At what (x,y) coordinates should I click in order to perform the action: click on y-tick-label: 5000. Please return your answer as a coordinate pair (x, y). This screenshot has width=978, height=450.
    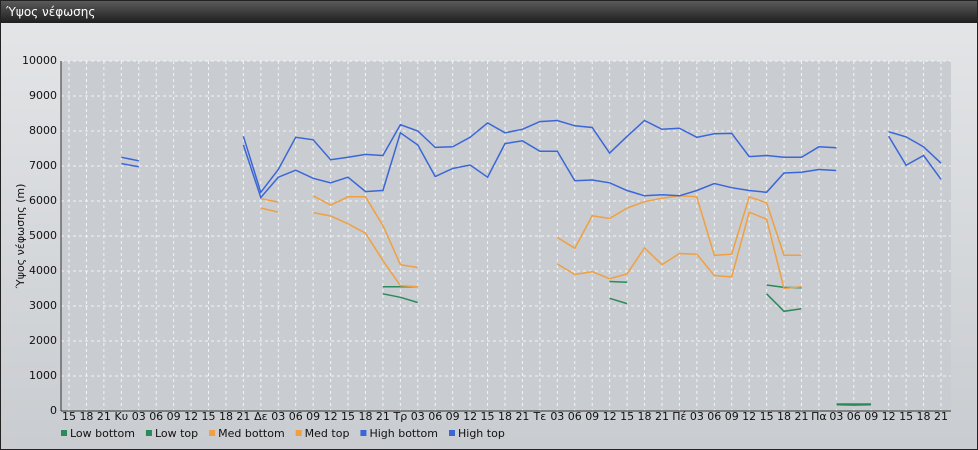
    Looking at the image, I should click on (43, 235).